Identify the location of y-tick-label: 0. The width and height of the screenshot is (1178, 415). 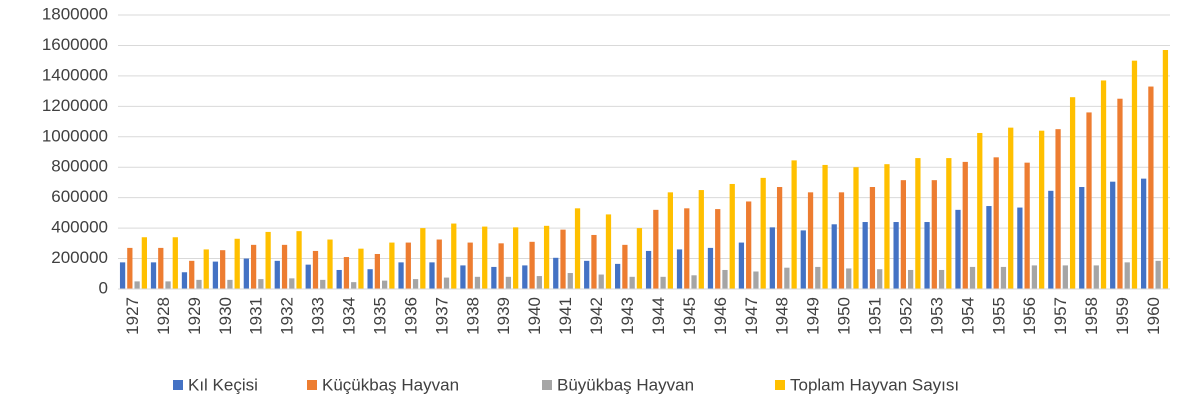
(103, 287).